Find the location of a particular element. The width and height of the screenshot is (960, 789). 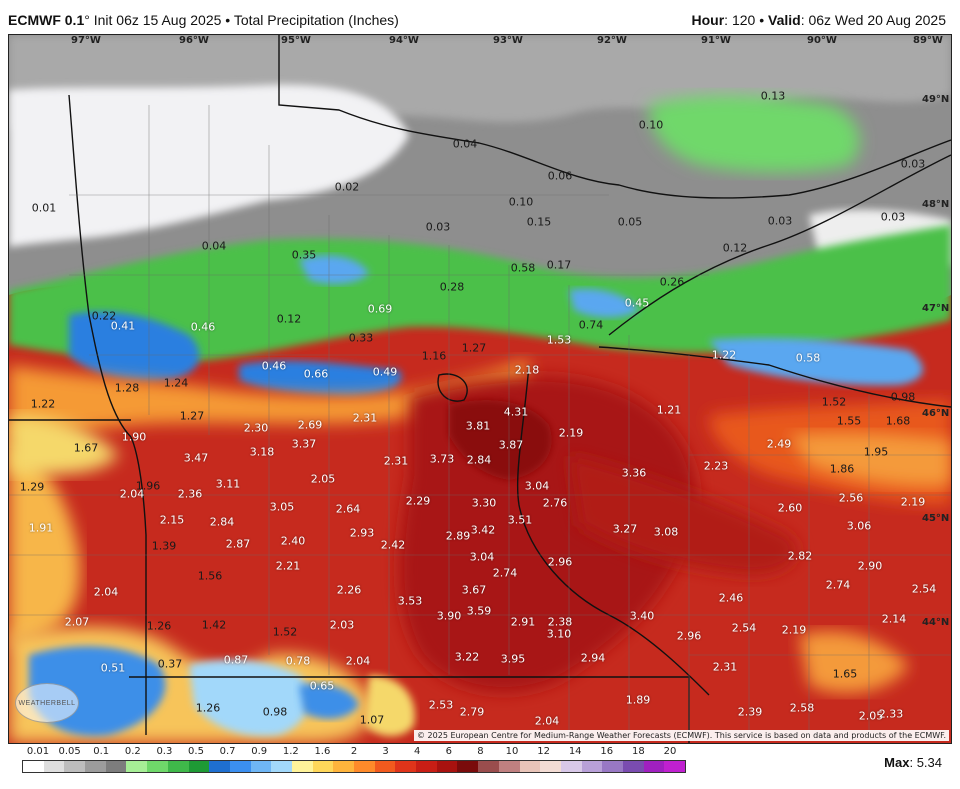

valid-time: 06z Wed 20 Aug 2025 is located at coordinates (877, 20).